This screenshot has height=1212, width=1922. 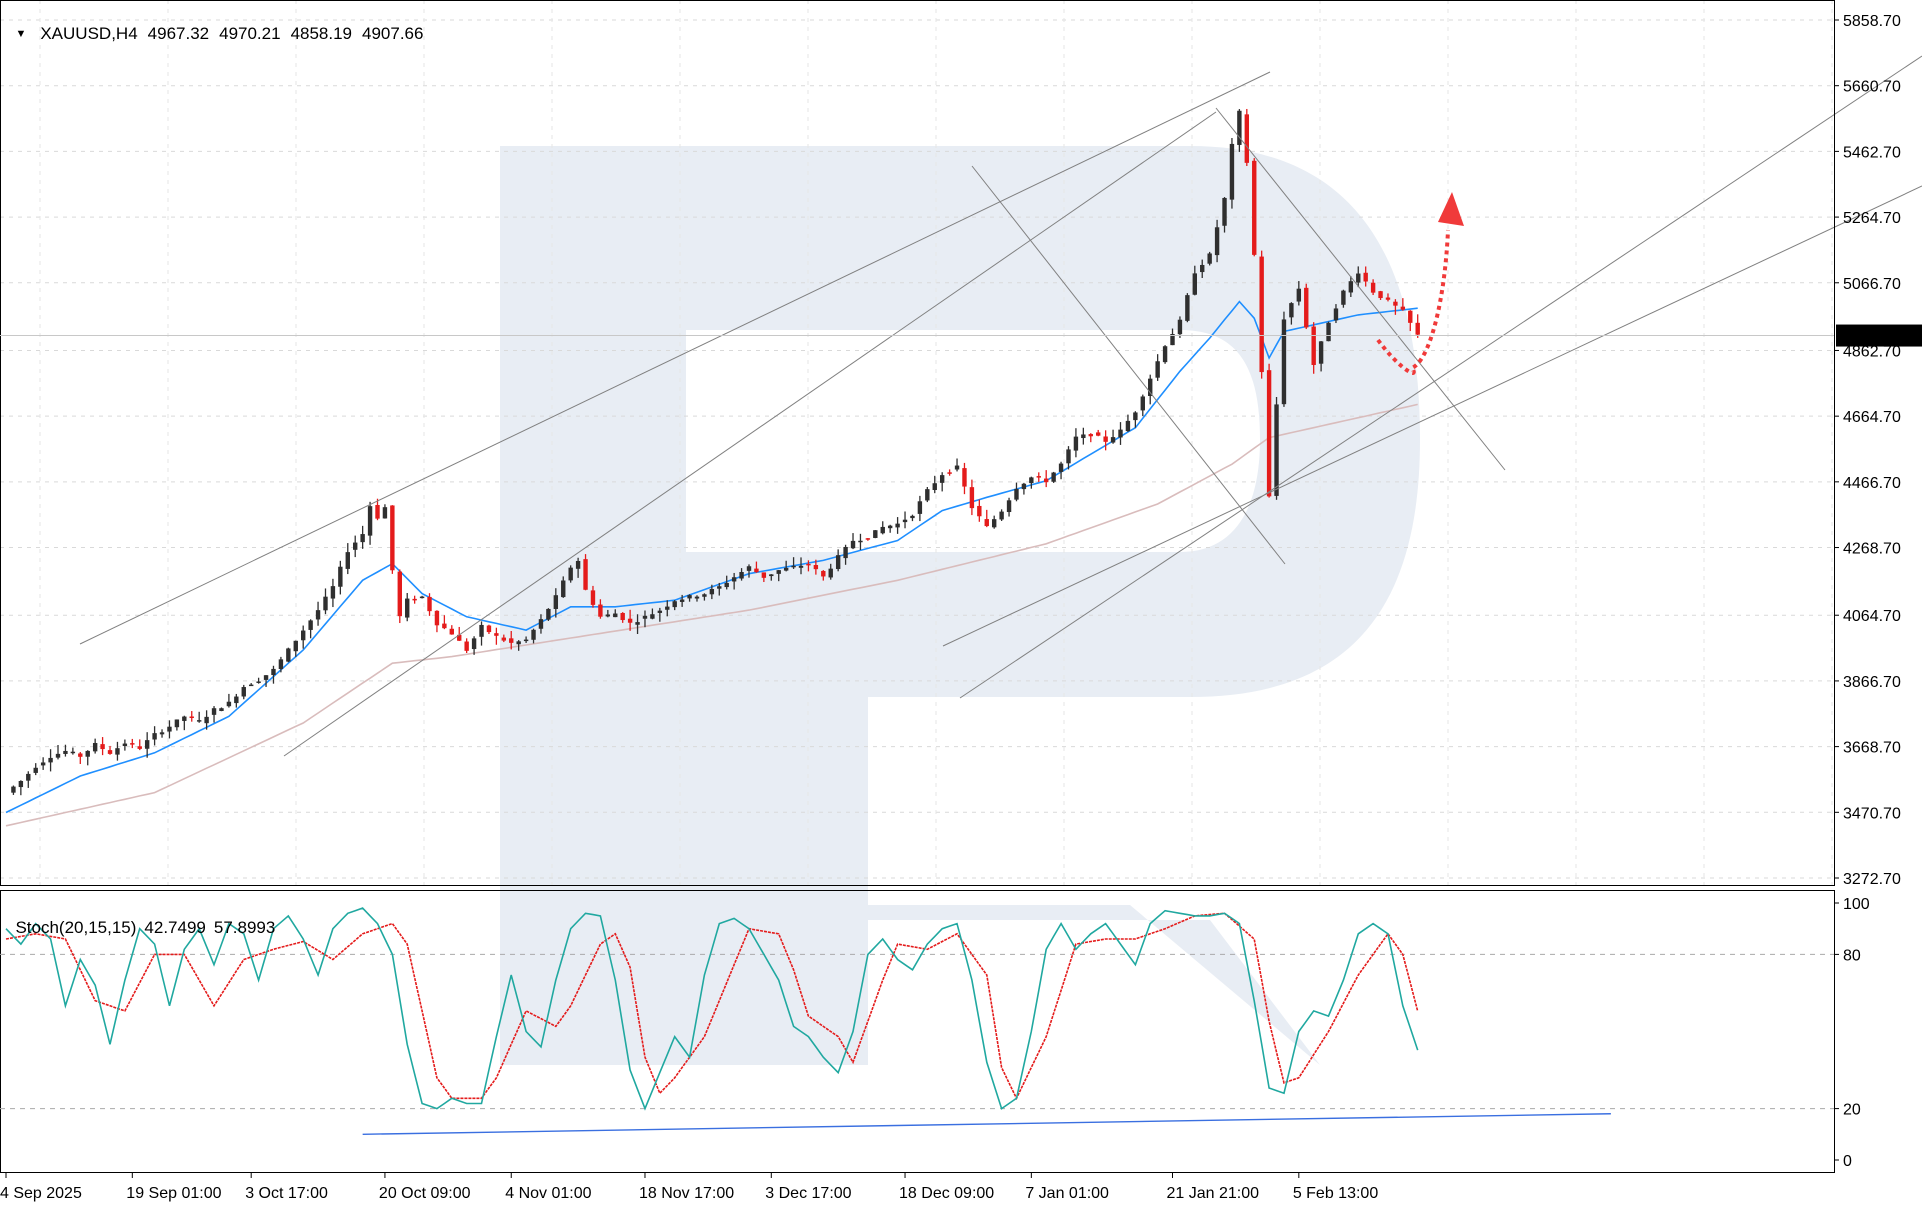 What do you see at coordinates (1852, 955) in the screenshot?
I see `stoch-tick-label: 80` at bounding box center [1852, 955].